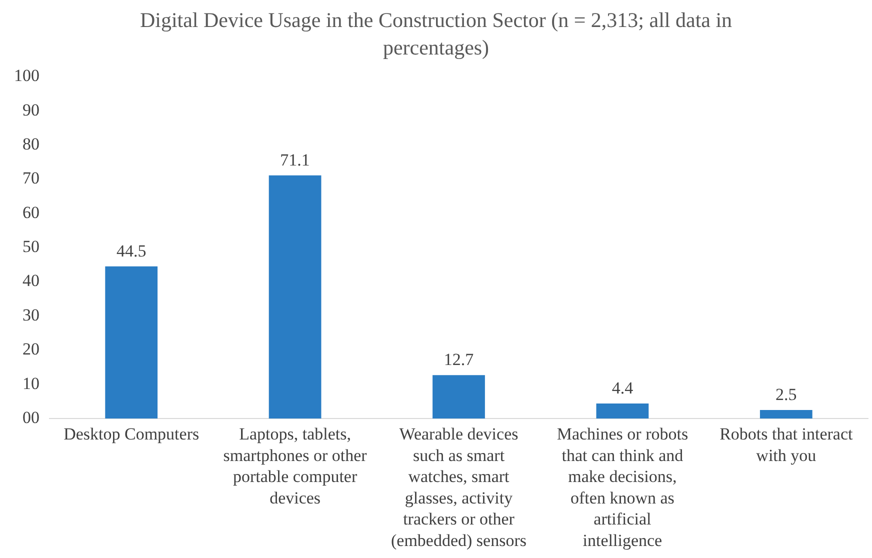 The width and height of the screenshot is (872, 558). What do you see at coordinates (31, 110) in the screenshot?
I see `y-tick-label: 90` at bounding box center [31, 110].